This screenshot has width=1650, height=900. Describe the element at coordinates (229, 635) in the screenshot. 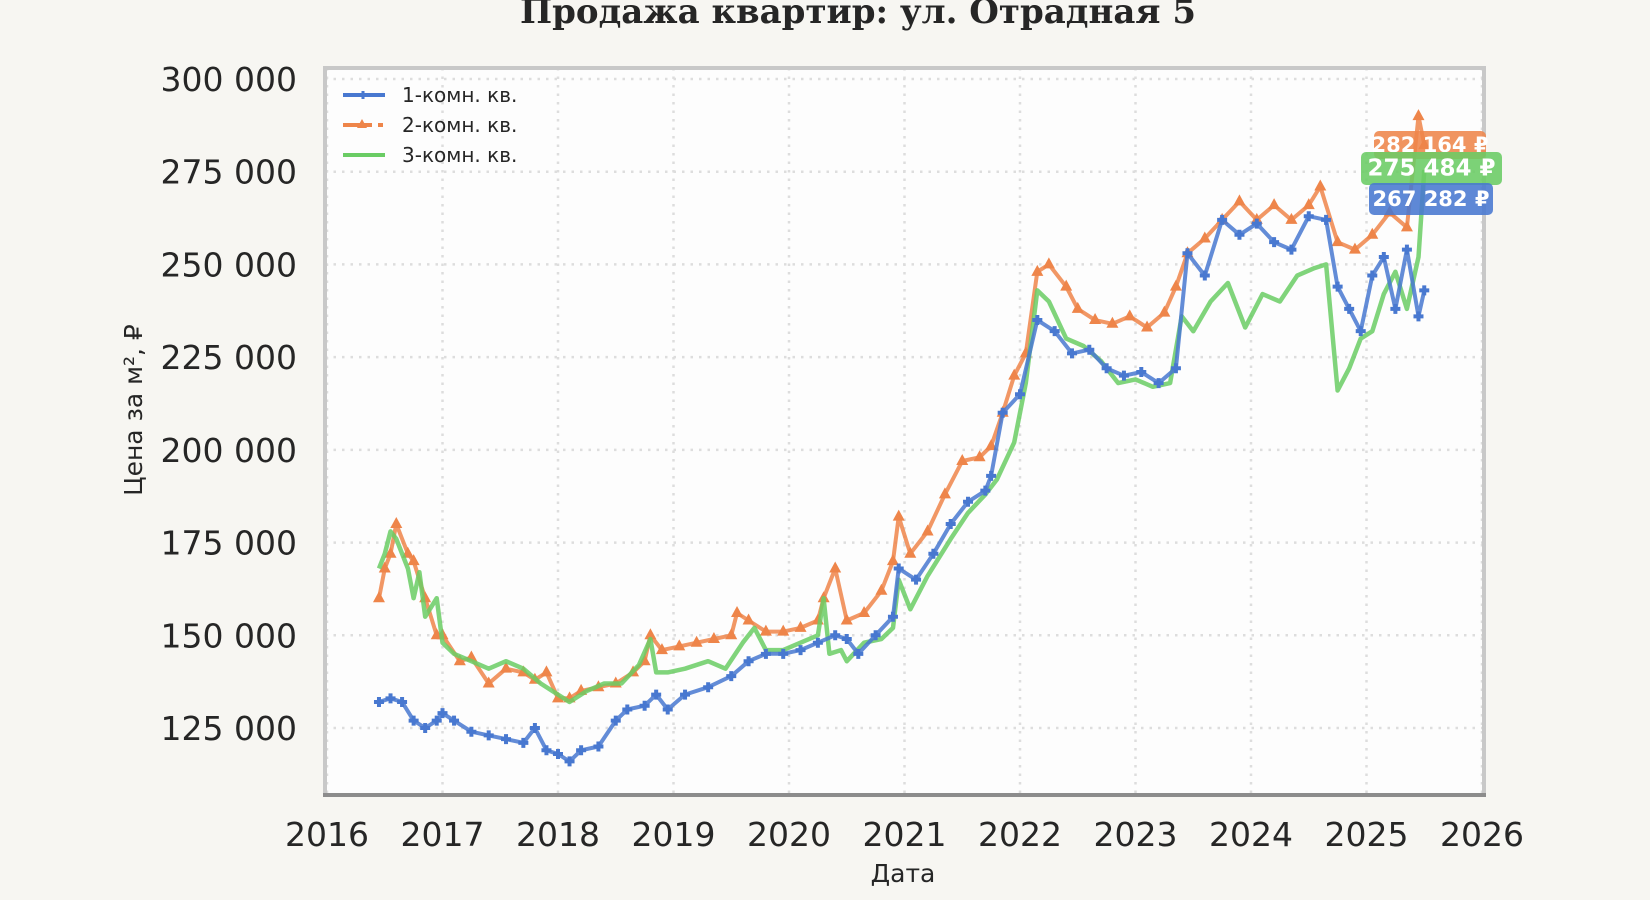

I see `y-tick-label: 150 000` at that location.